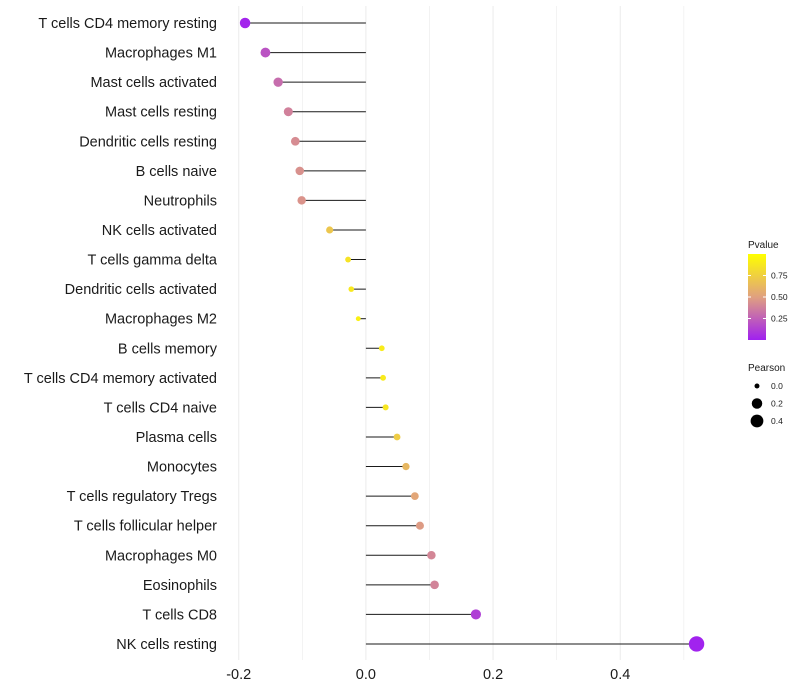 The height and width of the screenshot is (700, 800). Describe the element at coordinates (768, 290) in the screenshot. I see `pvalue-legend: Pvalue 0.75 0.50 0.25` at that location.